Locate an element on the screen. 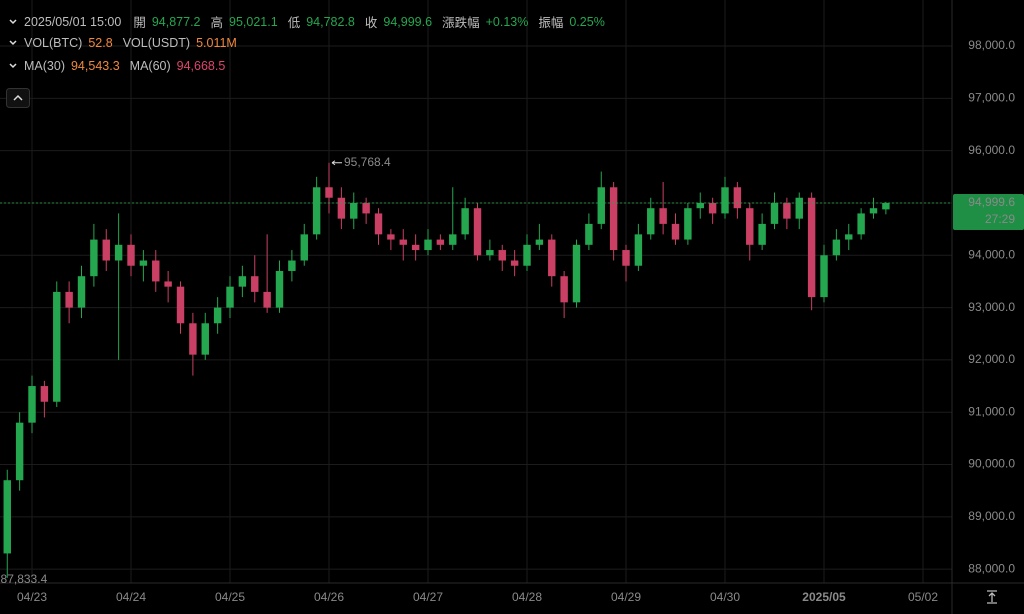 This screenshot has height=614, width=1024. y-tick-label: 91,000.0 is located at coordinates (991, 411).